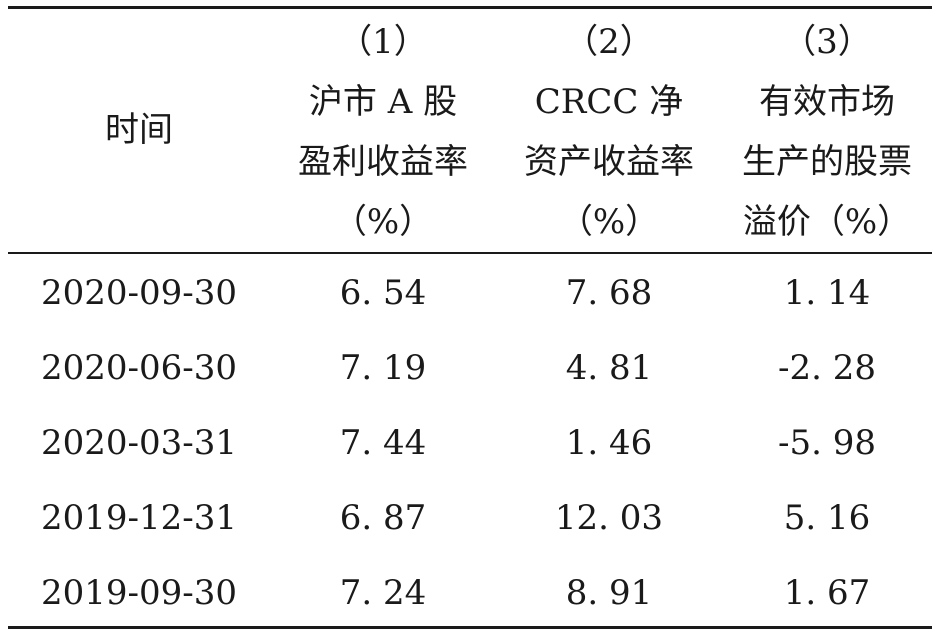  I want to click on date-cell: 2020-06-30, so click(139, 368).